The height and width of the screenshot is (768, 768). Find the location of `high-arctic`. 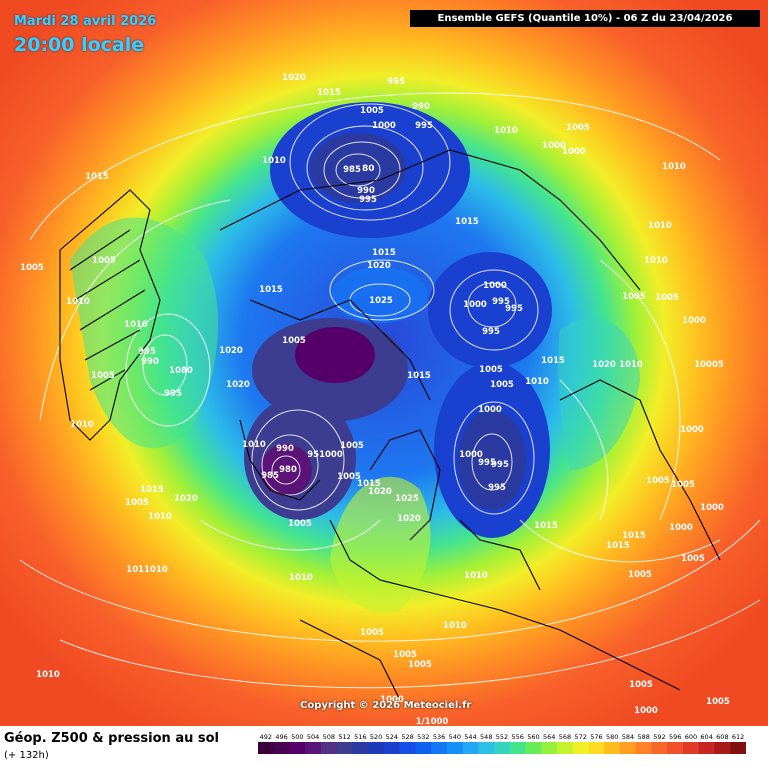

high-arctic is located at coordinates (380, 295).